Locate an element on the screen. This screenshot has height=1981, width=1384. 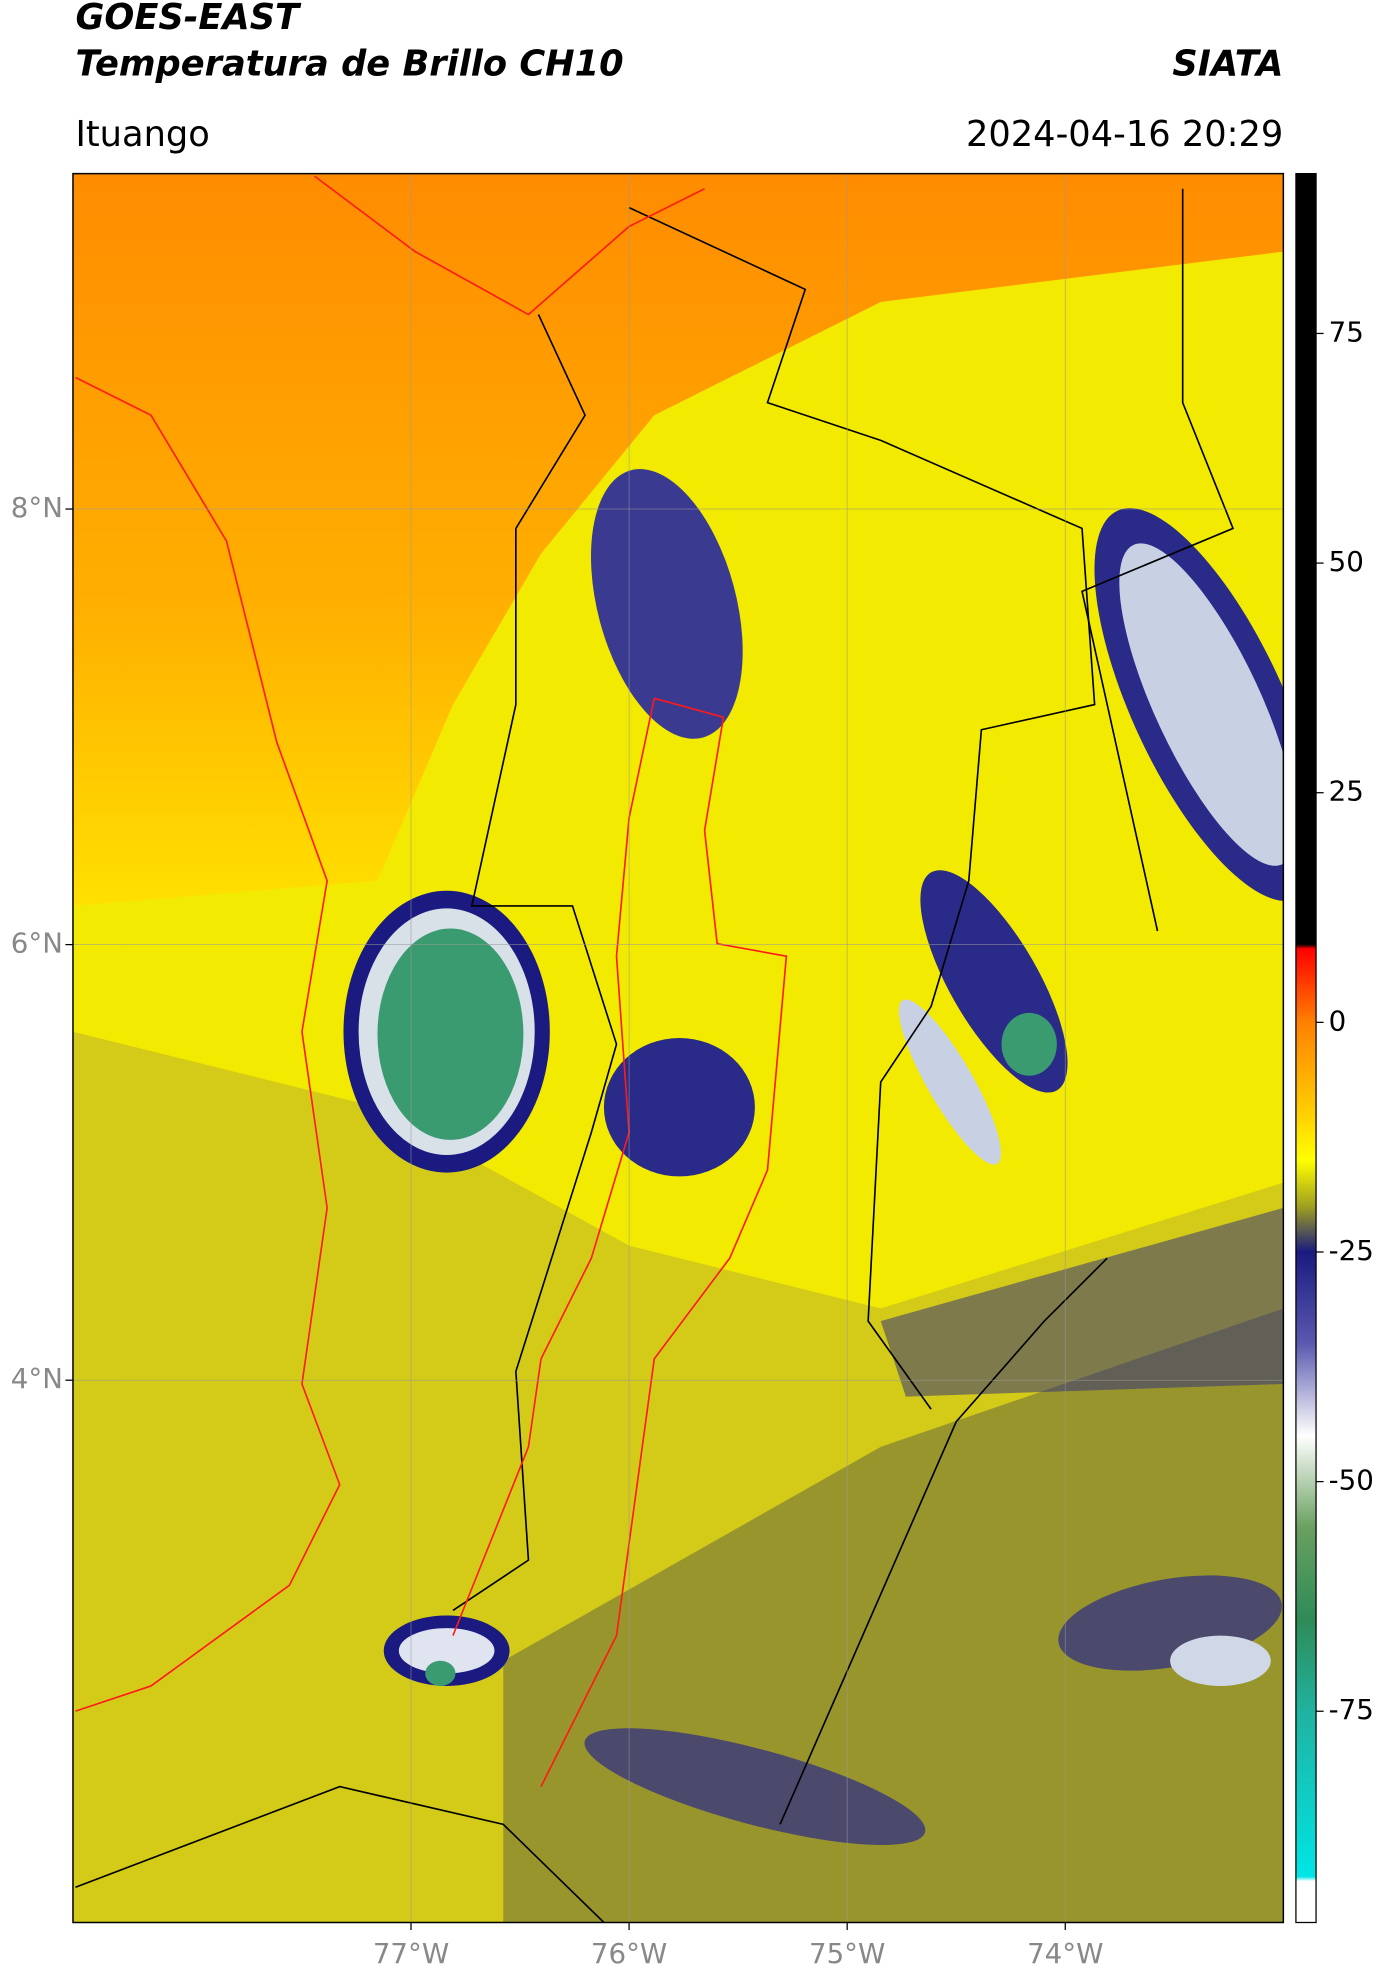
y-tick-label: 6°N is located at coordinates (37, 943).